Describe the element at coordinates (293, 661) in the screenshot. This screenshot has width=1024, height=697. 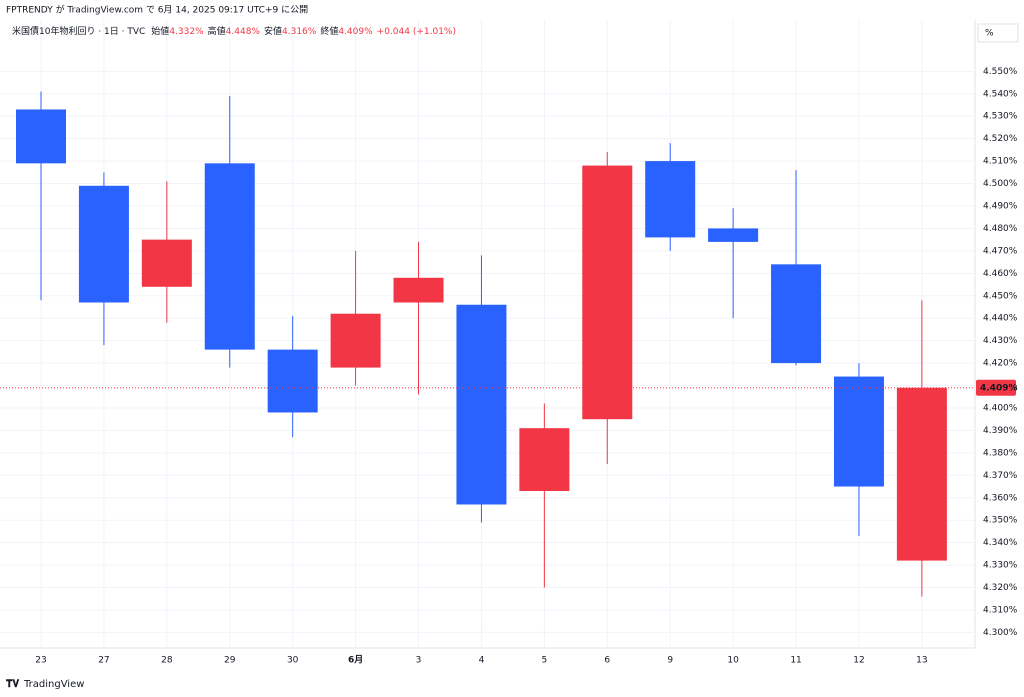
I see `x-tick-label: 30` at that location.